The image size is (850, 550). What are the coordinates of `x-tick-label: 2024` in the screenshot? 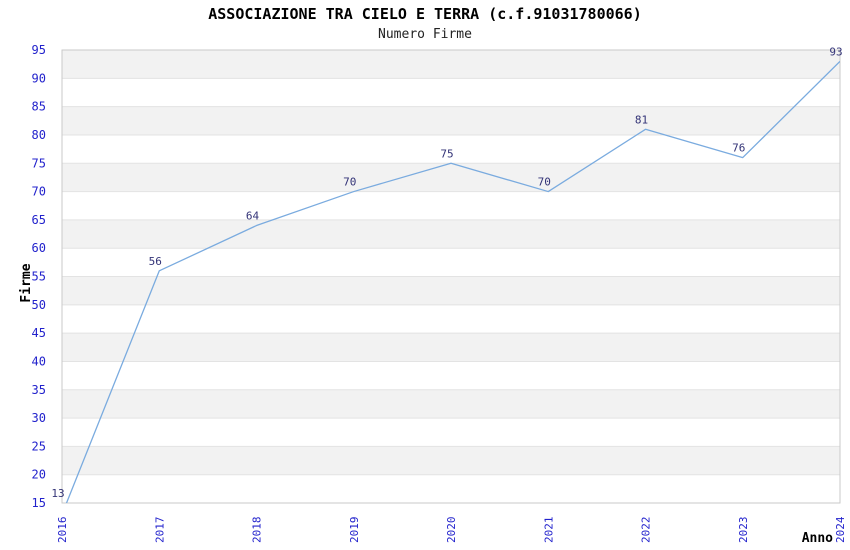 It's located at (840, 529).